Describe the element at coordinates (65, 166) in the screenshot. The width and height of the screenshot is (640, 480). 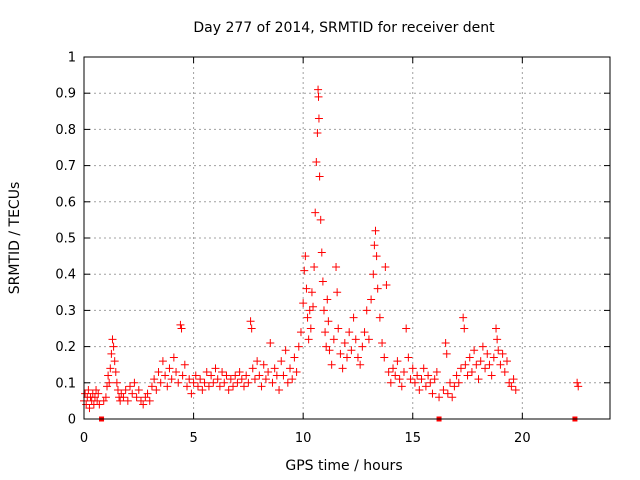
I see `y-tick-label: 0.7` at that location.